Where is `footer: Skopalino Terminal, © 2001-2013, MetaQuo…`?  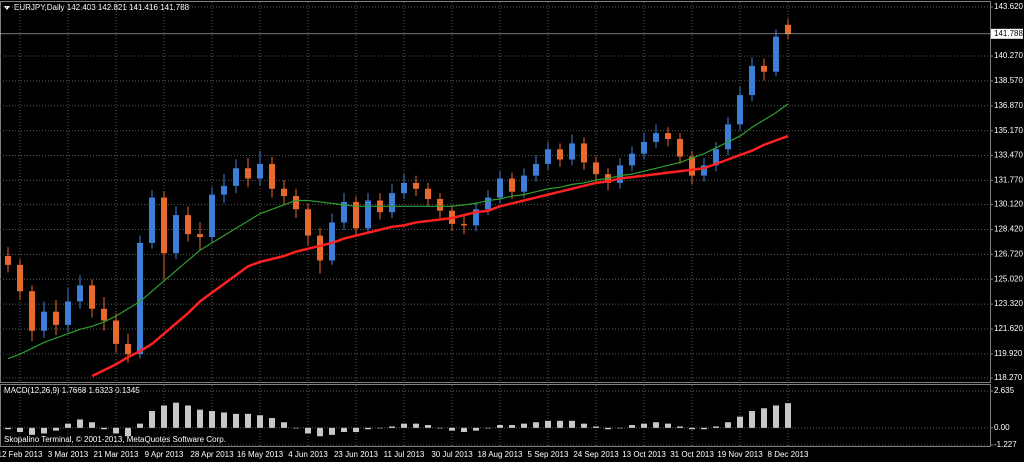 footer: Skopalino Terminal, © 2001-2013, MetaQuo… is located at coordinates (115, 439).